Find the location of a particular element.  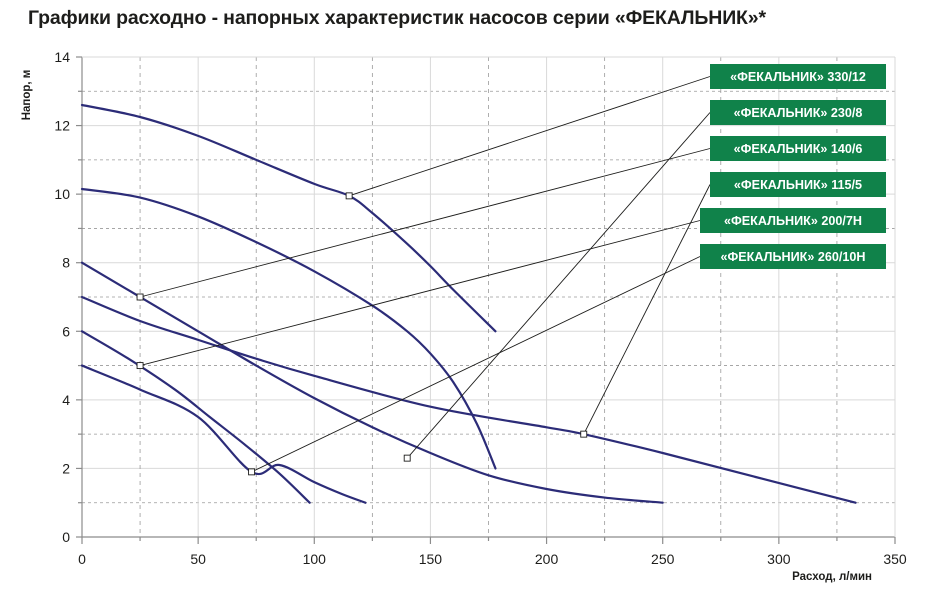

legend-item-0: «ФЕКАЛЬНИК» 330/12 is located at coordinates (798, 76).